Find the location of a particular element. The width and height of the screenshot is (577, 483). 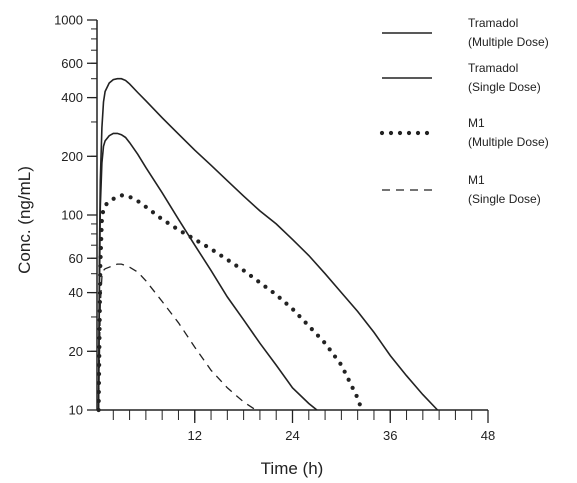

x-tick-label: 48 is located at coordinates (488, 435).